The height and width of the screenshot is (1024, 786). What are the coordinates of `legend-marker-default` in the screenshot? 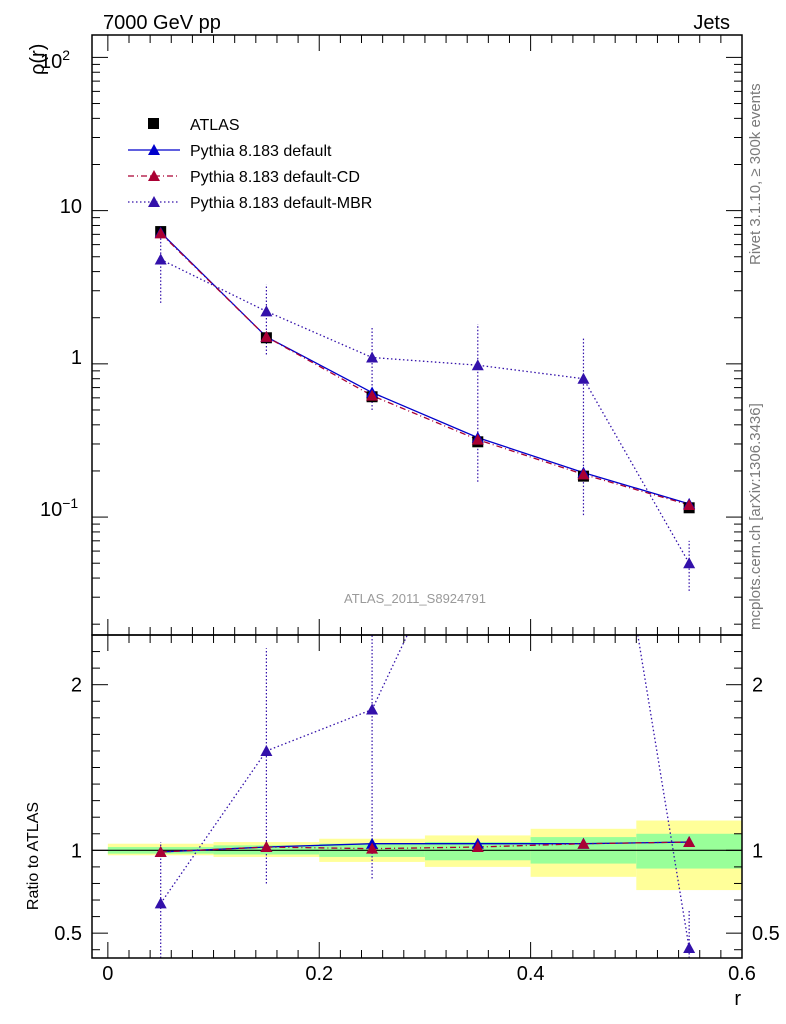 It's located at (154, 149).